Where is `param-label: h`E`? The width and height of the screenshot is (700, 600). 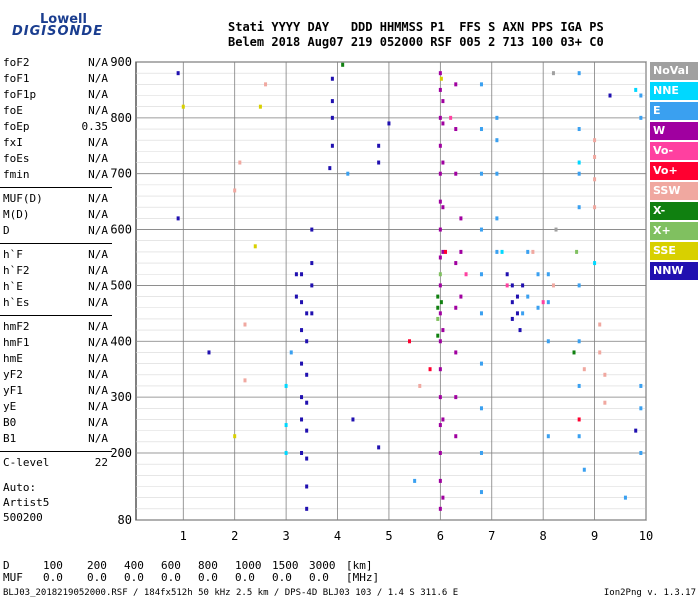
param-label: h`E is located at coordinates (13, 286).